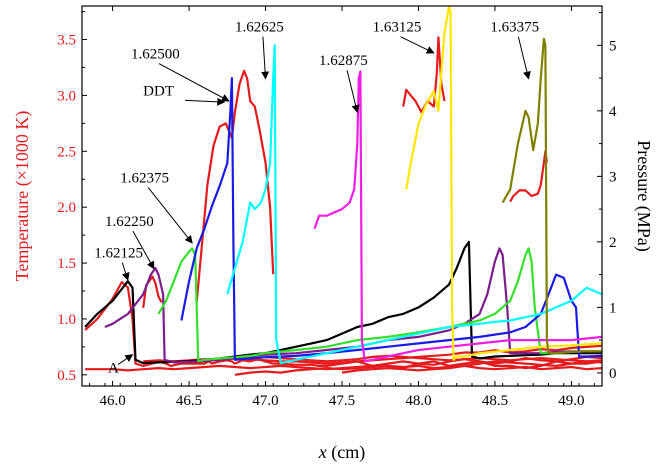 The height and width of the screenshot is (467, 656). Describe the element at coordinates (144, 179) in the screenshot. I see `annotation-label-2: 1.62375` at that location.